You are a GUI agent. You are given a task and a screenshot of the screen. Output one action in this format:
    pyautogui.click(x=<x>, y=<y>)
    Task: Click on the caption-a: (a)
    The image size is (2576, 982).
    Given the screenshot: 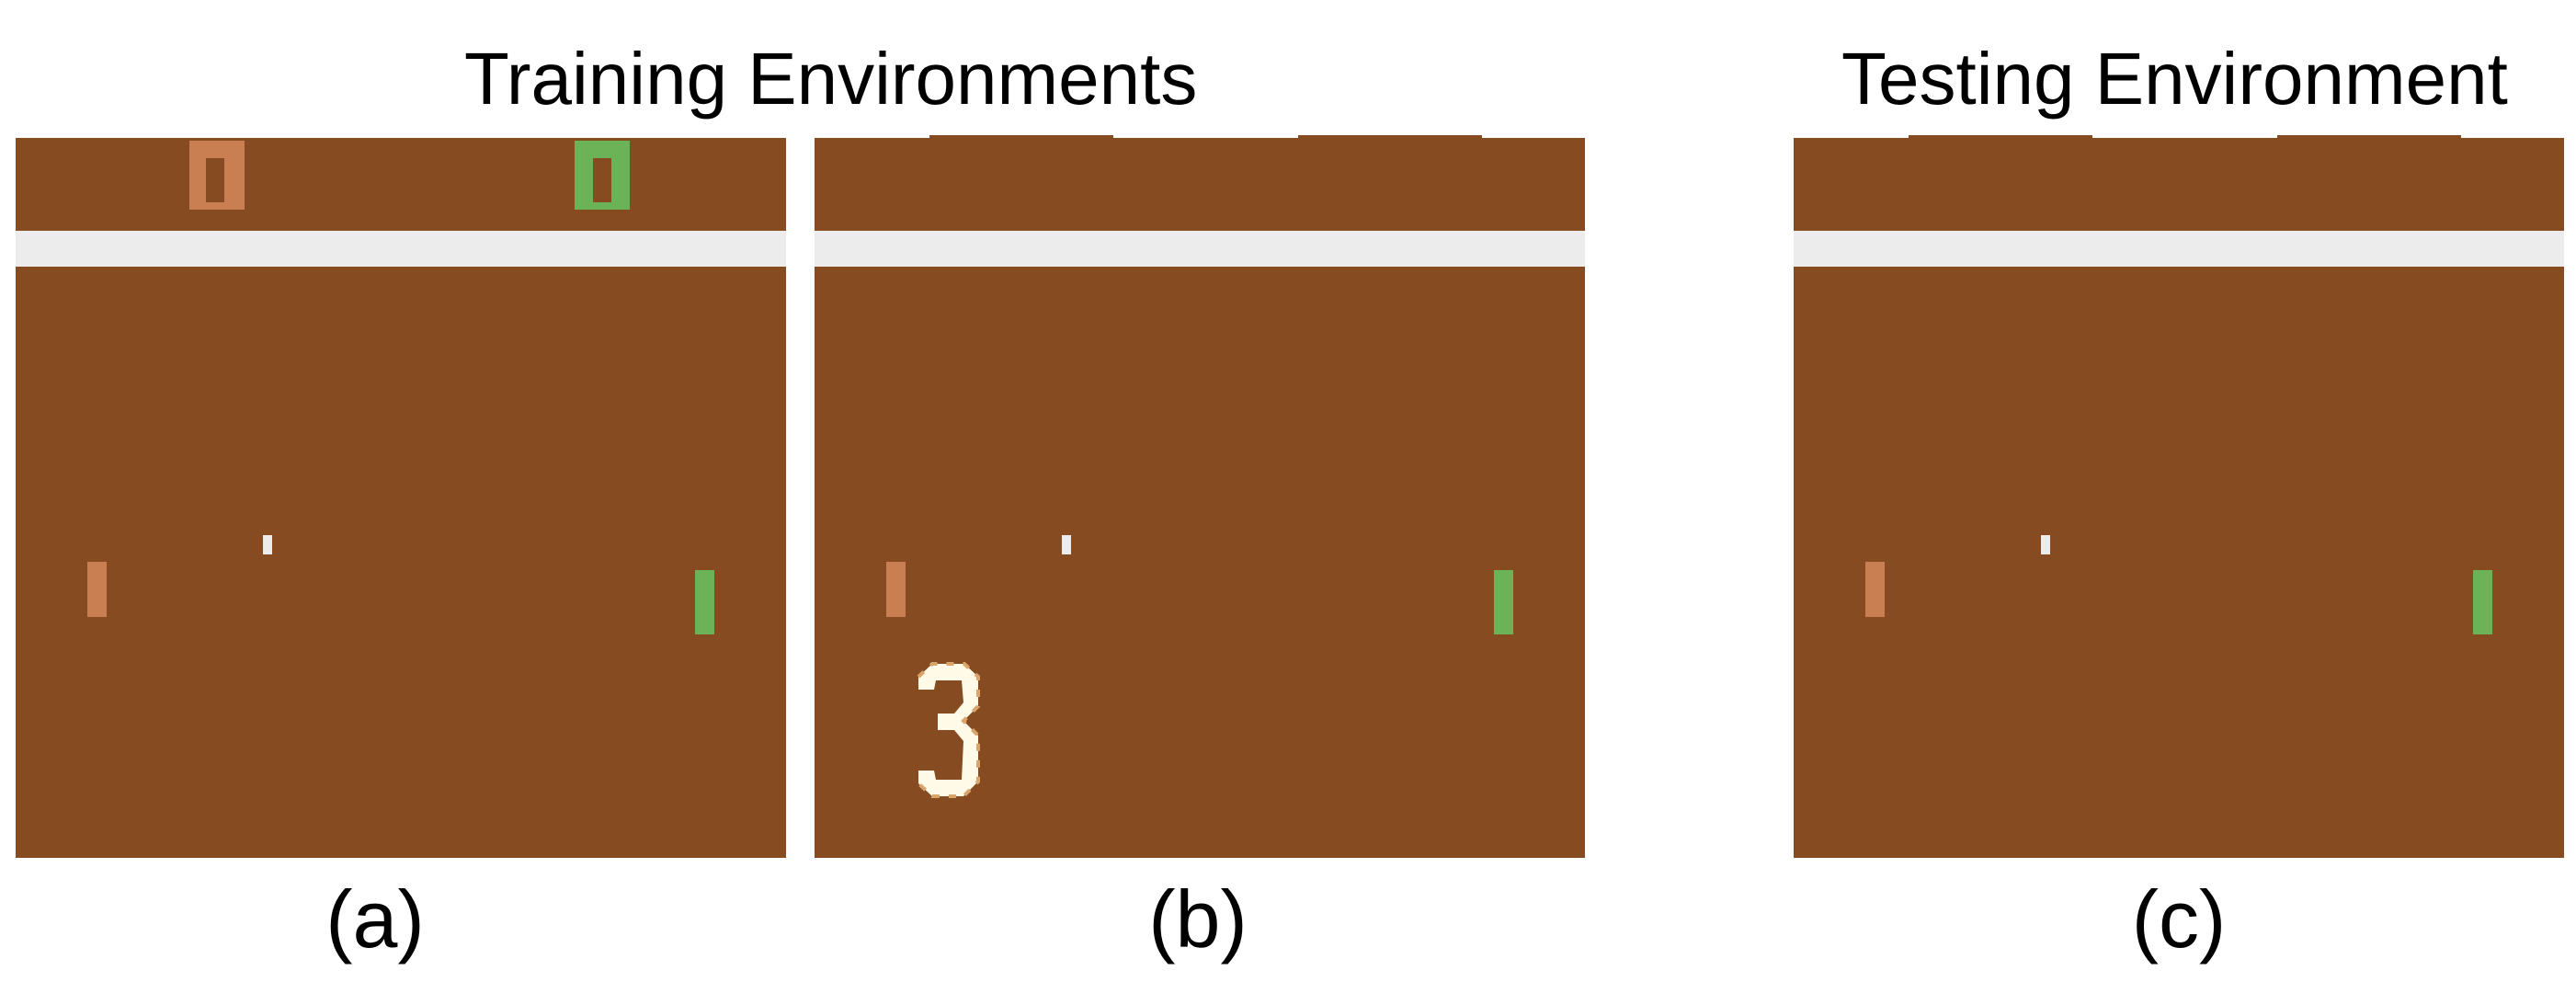 What is the action you would take?
    pyautogui.click(x=375, y=919)
    